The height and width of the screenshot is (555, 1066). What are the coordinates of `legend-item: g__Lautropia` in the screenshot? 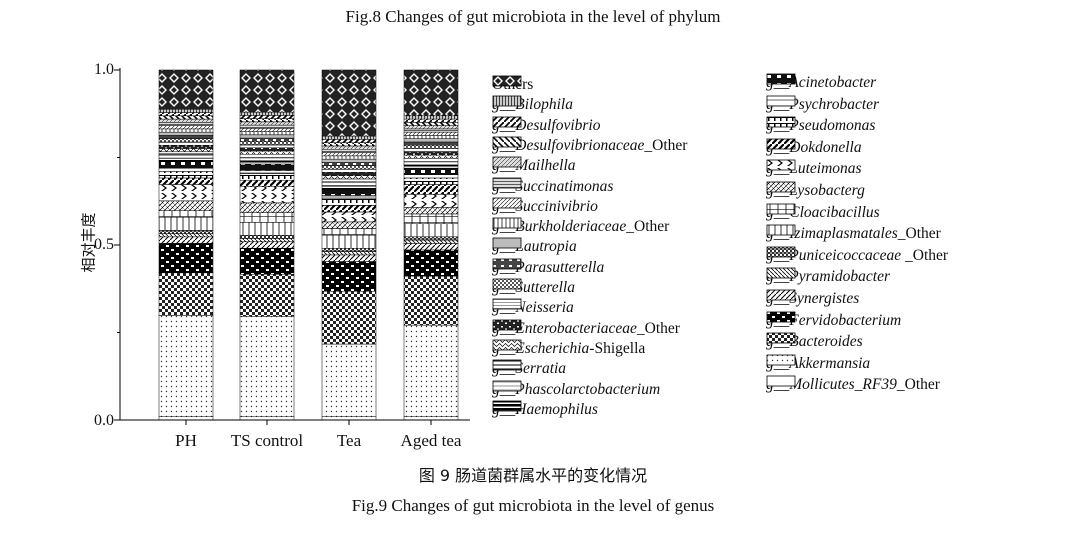 It's located at (534, 247).